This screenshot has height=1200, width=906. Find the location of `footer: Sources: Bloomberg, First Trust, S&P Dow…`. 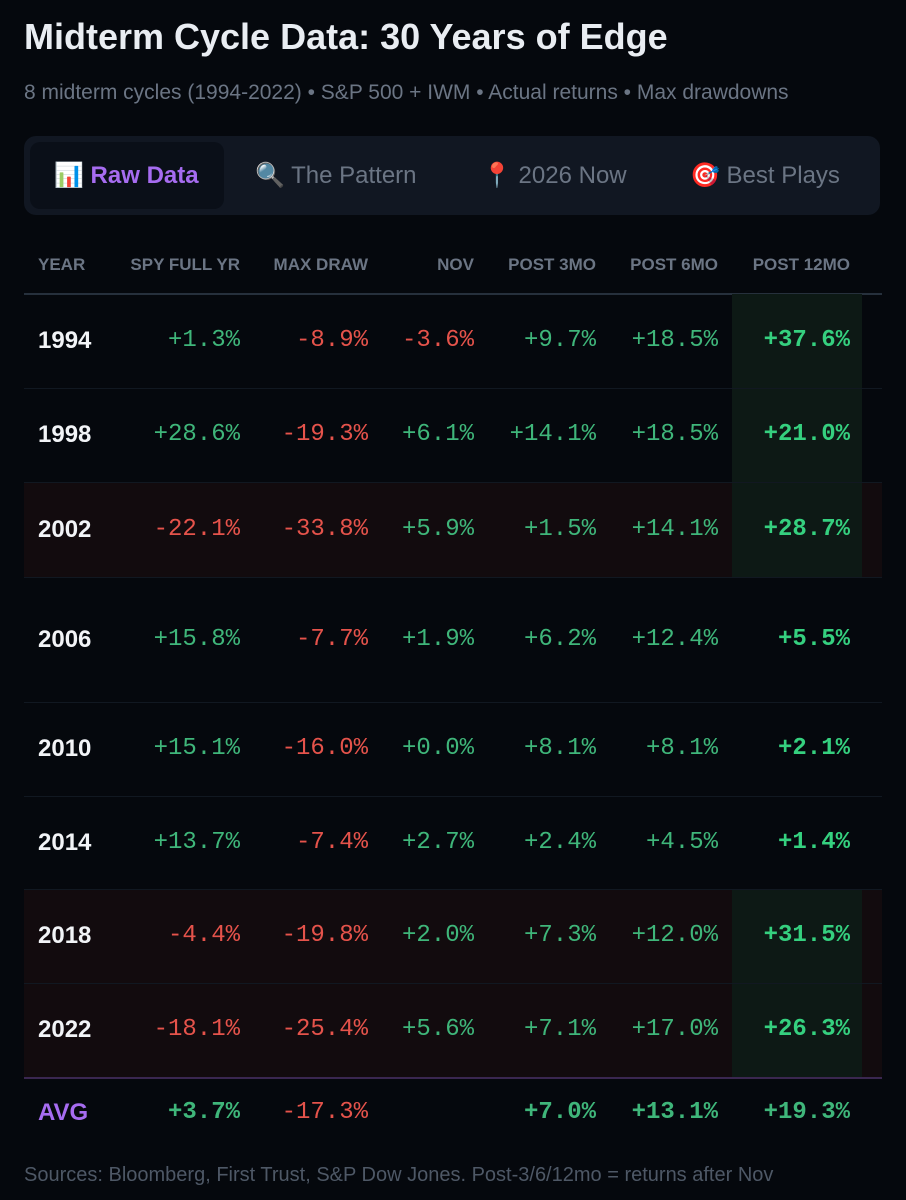

footer: Sources: Bloomberg, First Trust, S&P Dow… is located at coordinates (399, 1175).